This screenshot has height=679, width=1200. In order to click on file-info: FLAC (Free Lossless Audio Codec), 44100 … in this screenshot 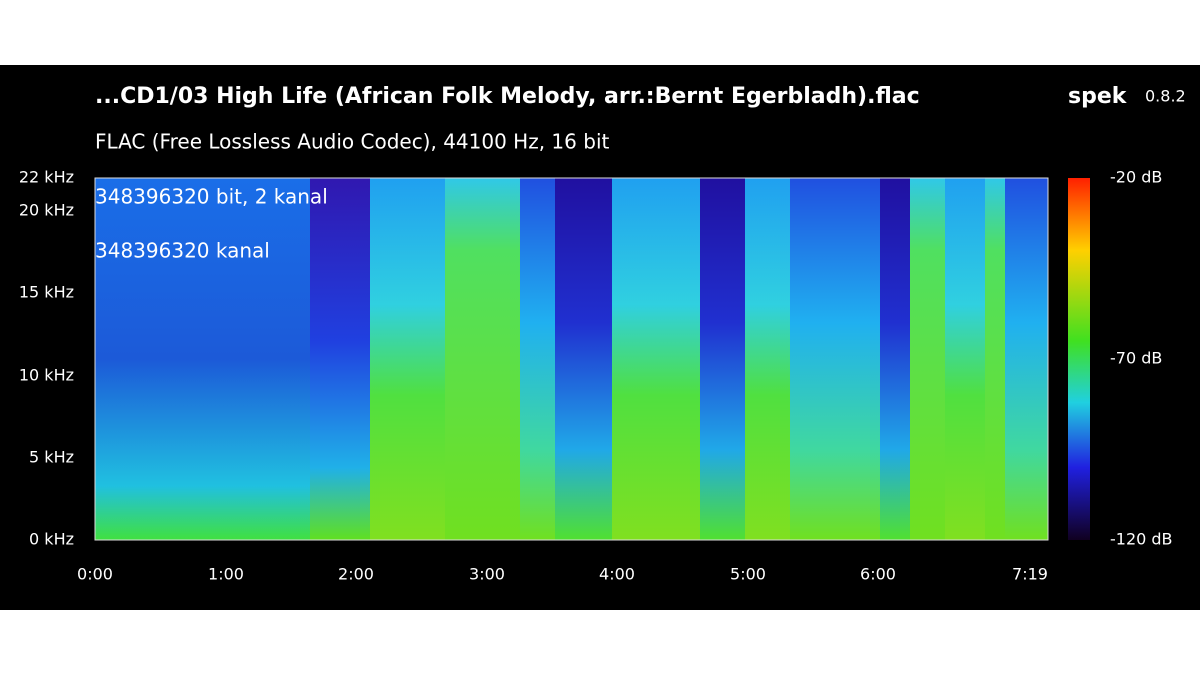, I will do `click(352, 142)`.